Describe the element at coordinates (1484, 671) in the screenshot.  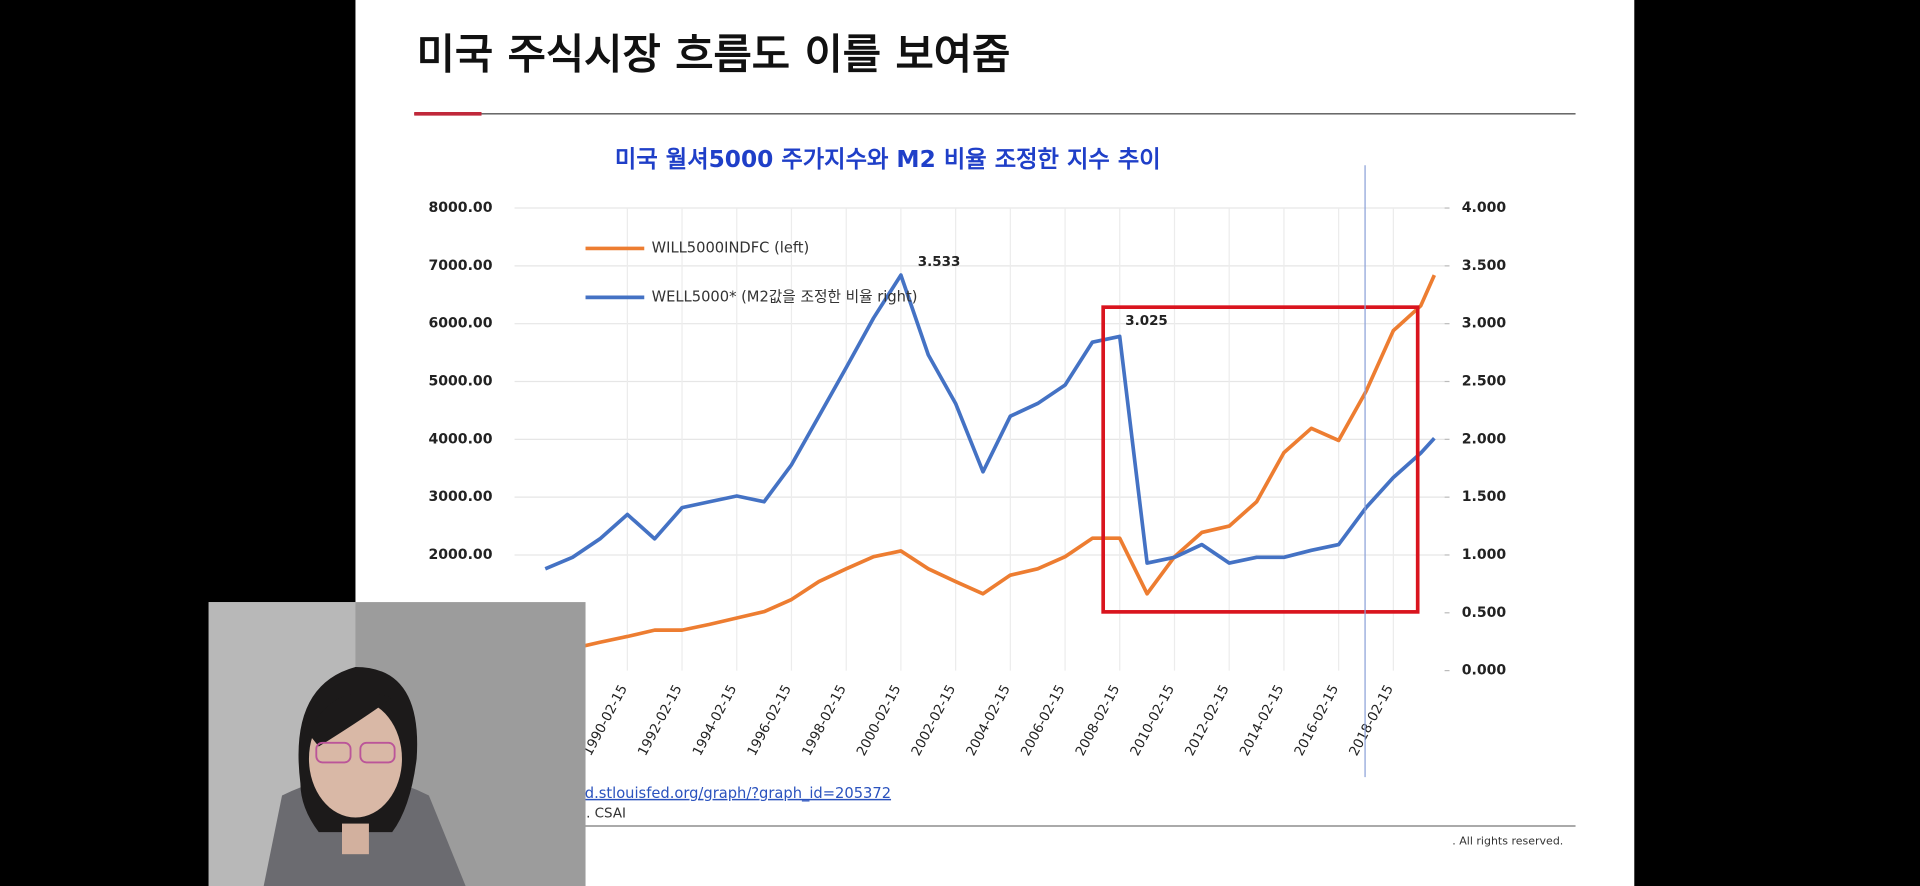
I see `y2-tick-label: 0.000` at that location.